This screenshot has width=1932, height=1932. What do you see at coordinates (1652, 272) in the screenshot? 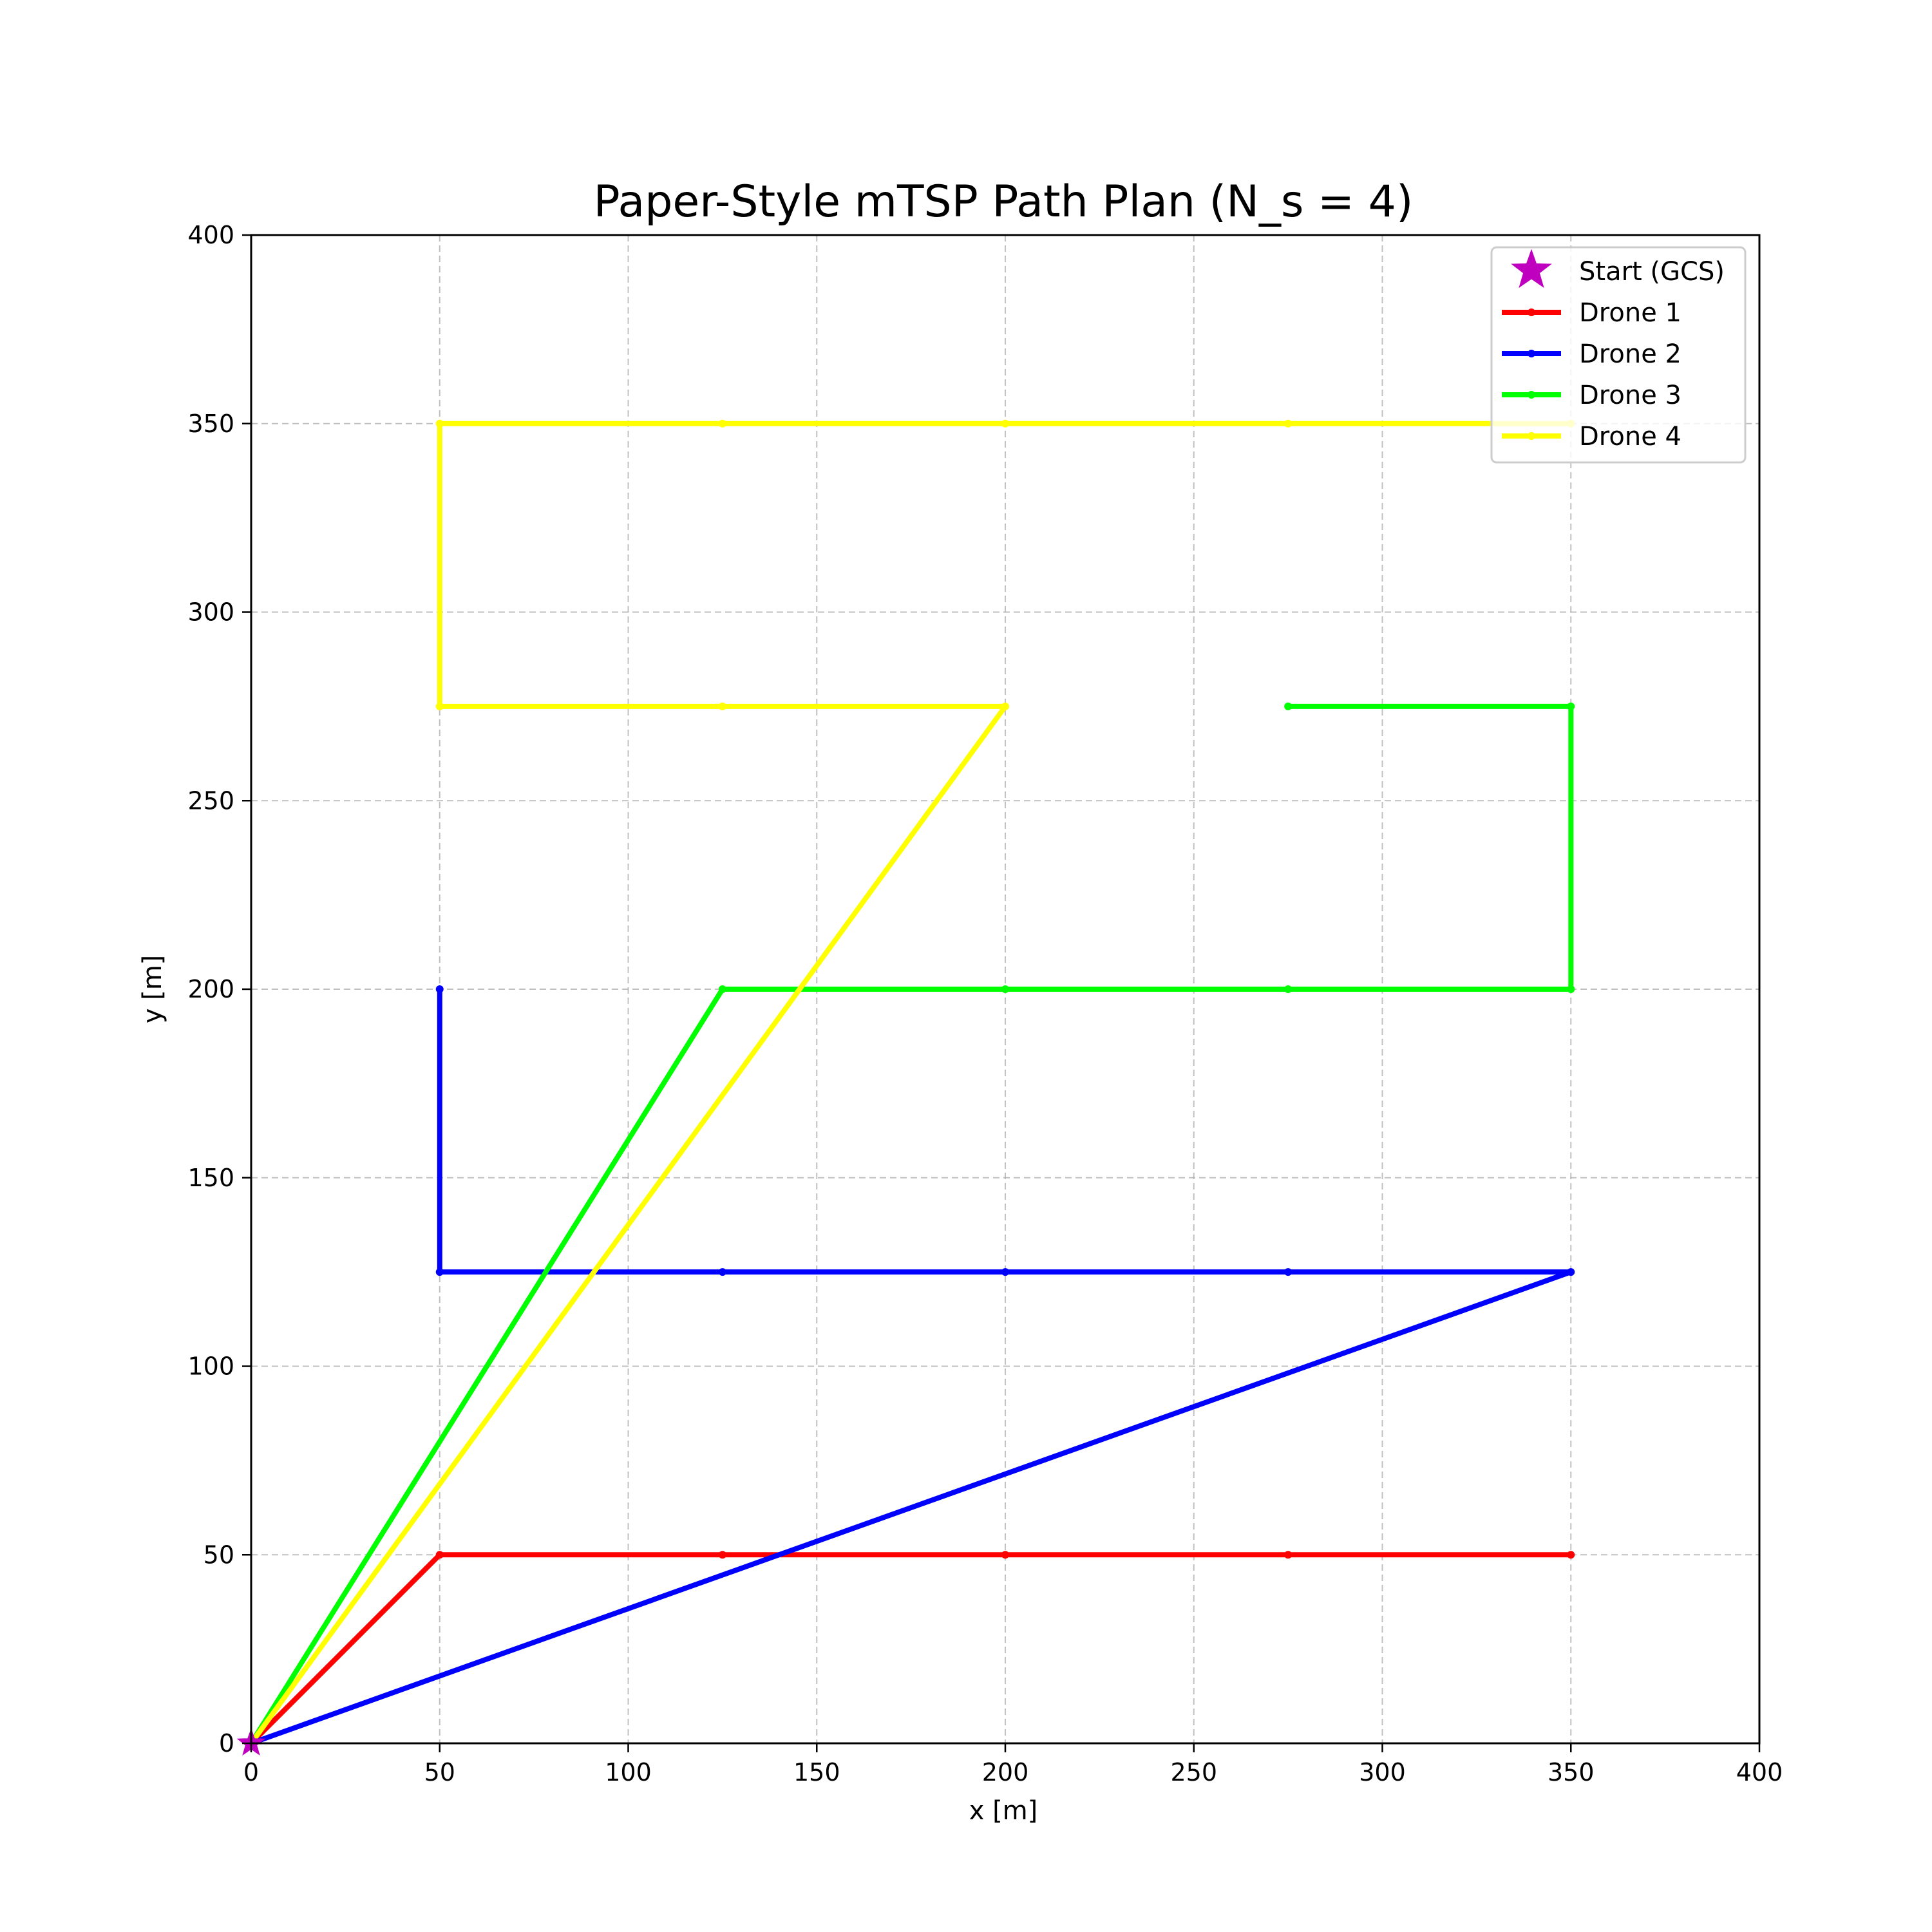
I see `legend-start-label: Start (GCS)` at bounding box center [1652, 272].